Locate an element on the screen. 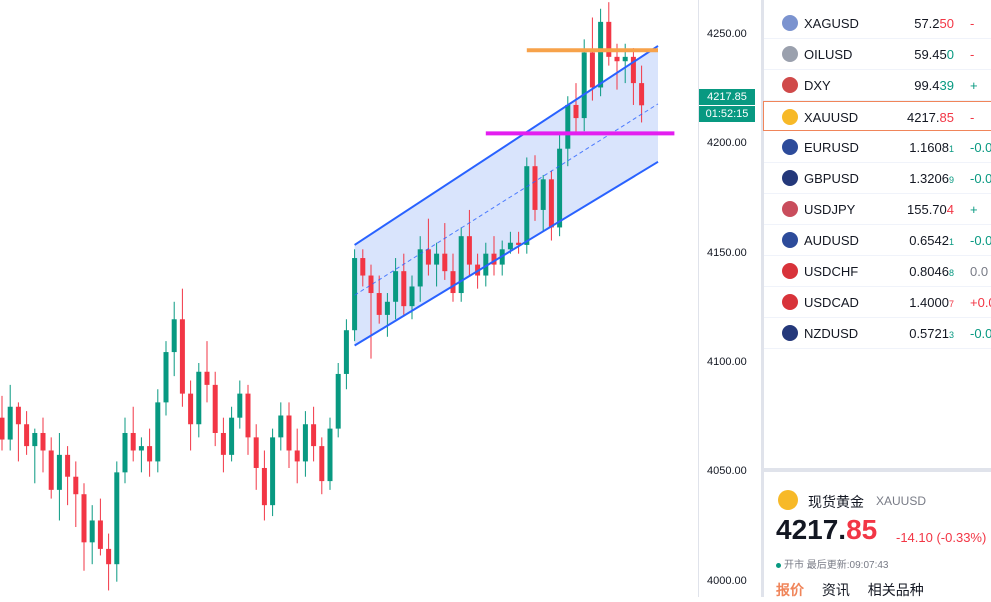  last-price-fraction: 8 is located at coordinates (951, 273).